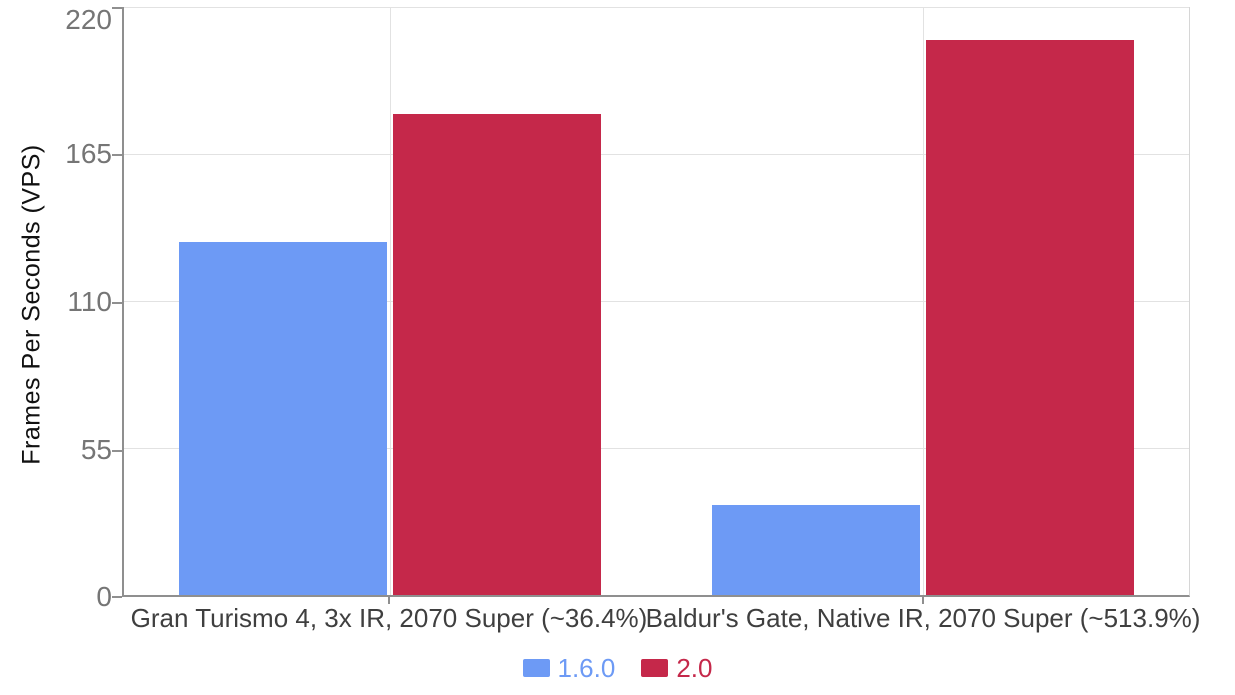  I want to click on y-tick-label: 0, so click(104, 596).